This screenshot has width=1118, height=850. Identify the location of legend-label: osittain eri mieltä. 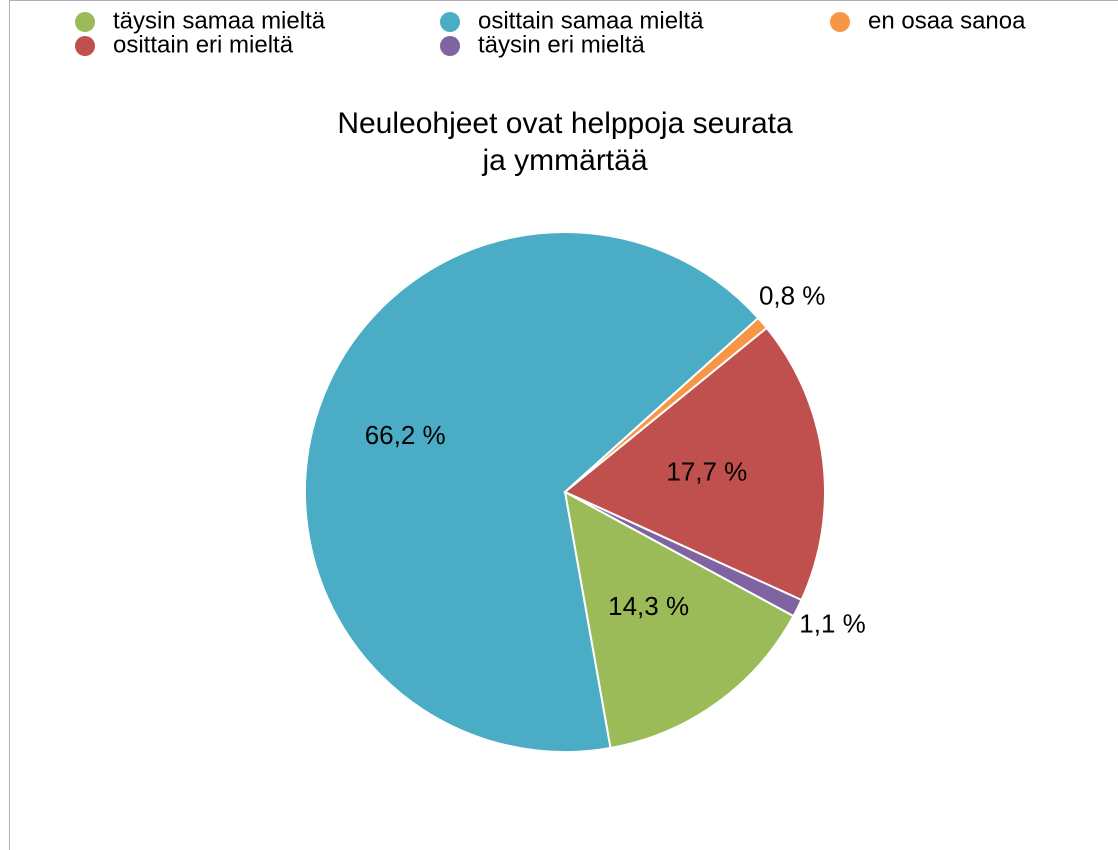
(203, 44).